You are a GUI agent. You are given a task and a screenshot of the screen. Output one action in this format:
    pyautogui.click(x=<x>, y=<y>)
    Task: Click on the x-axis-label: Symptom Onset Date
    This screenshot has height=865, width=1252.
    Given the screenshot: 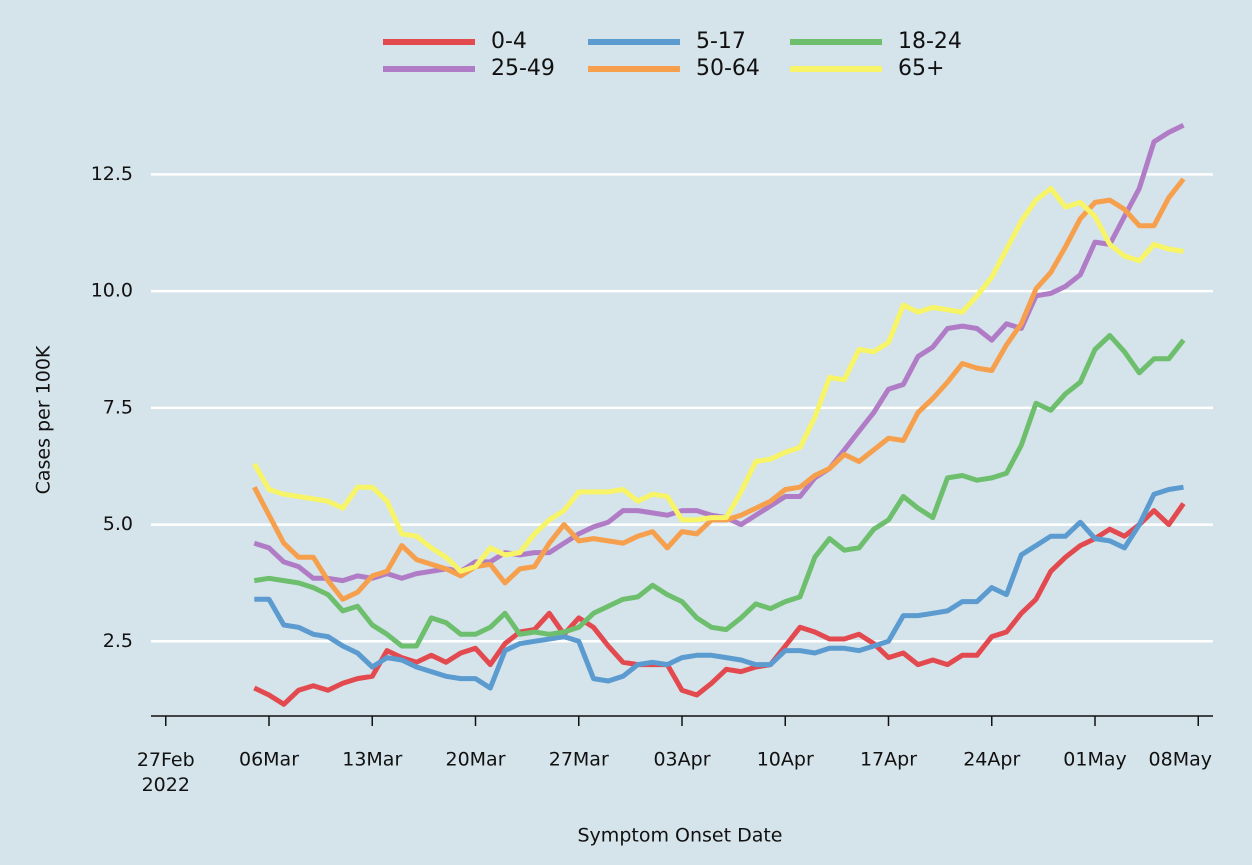 What is the action you would take?
    pyautogui.click(x=680, y=836)
    